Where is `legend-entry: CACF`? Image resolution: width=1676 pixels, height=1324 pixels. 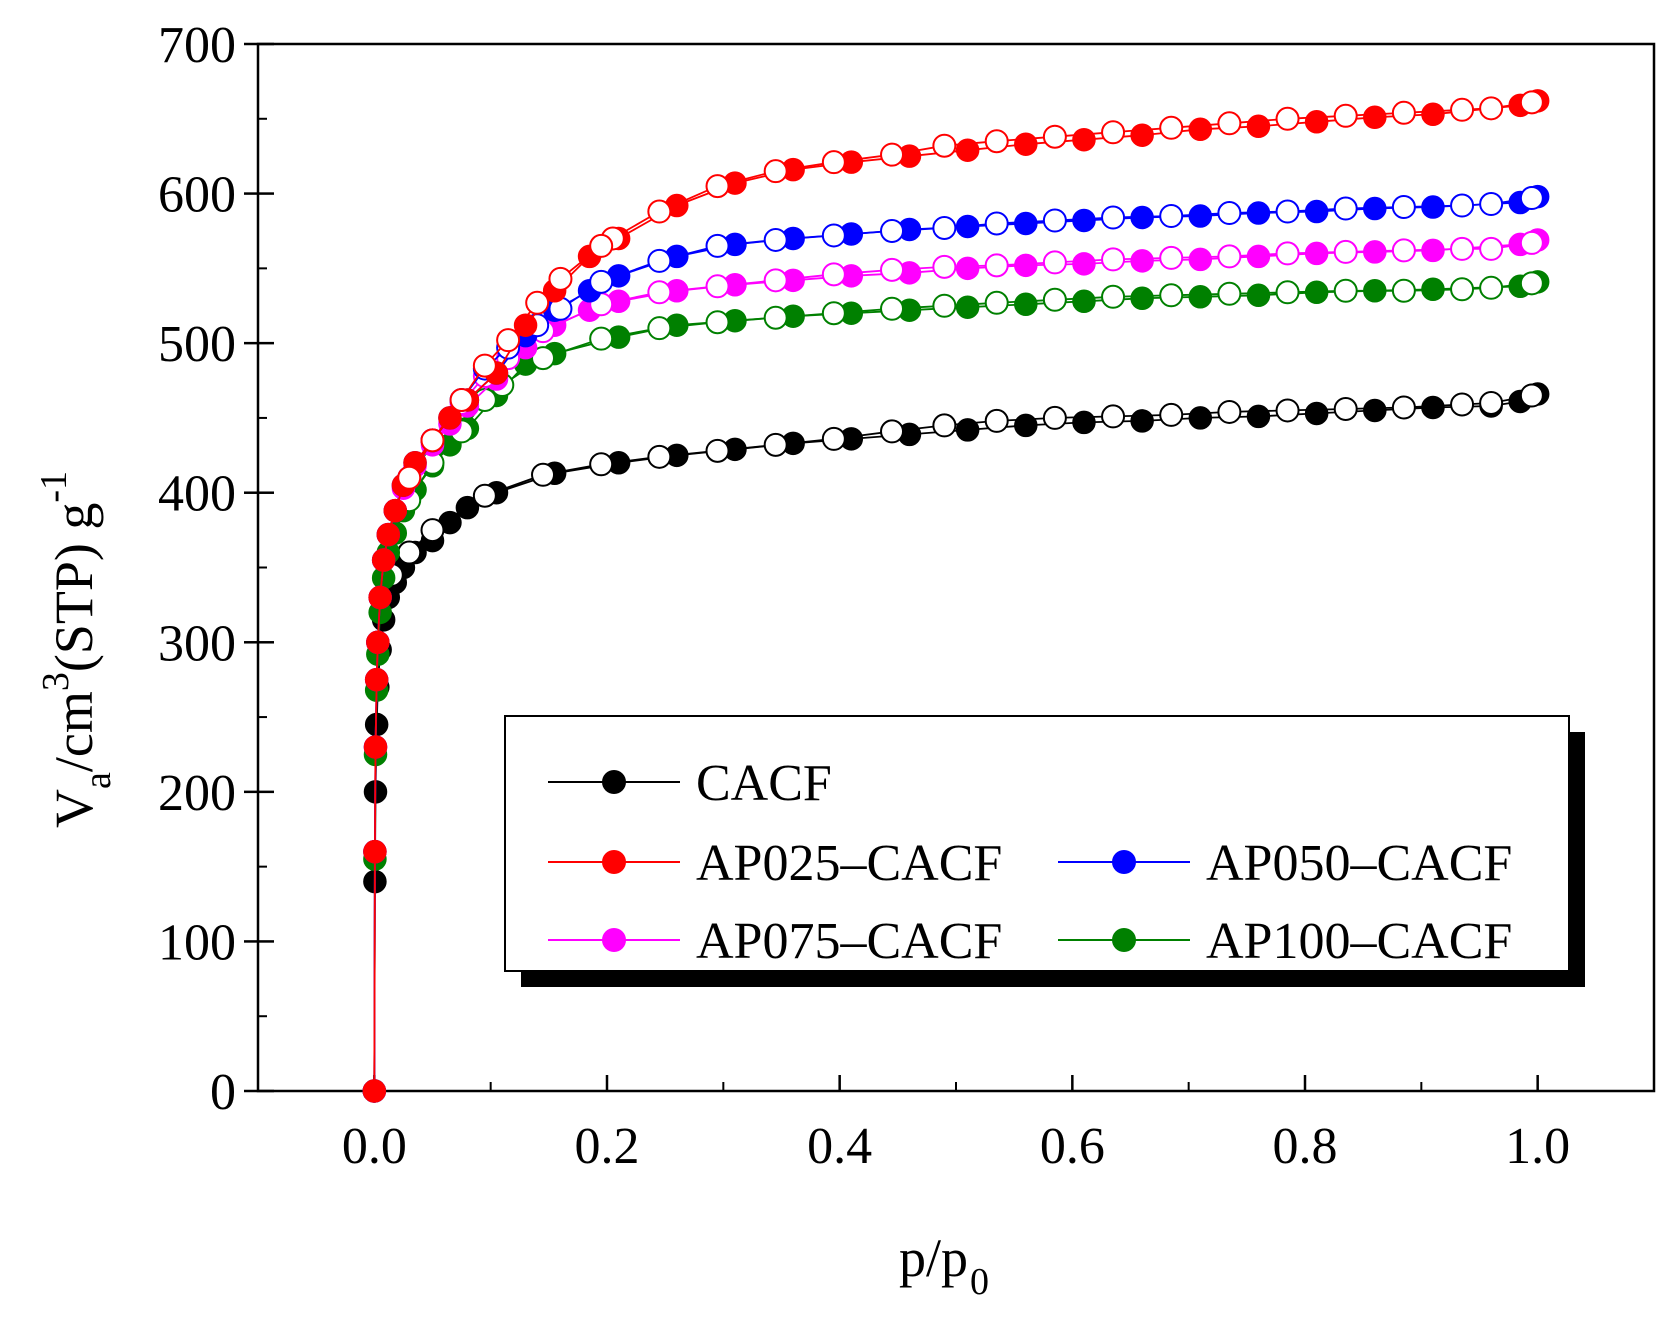
legend-entry: CACF is located at coordinates (690, 783).